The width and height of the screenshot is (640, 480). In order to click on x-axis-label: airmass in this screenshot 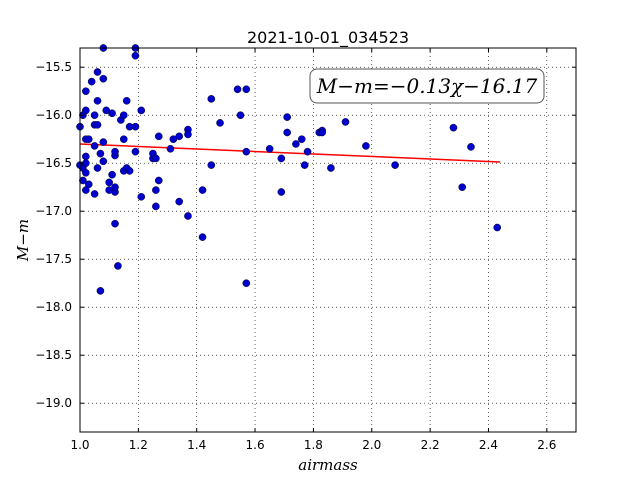, I will do `click(328, 465)`.